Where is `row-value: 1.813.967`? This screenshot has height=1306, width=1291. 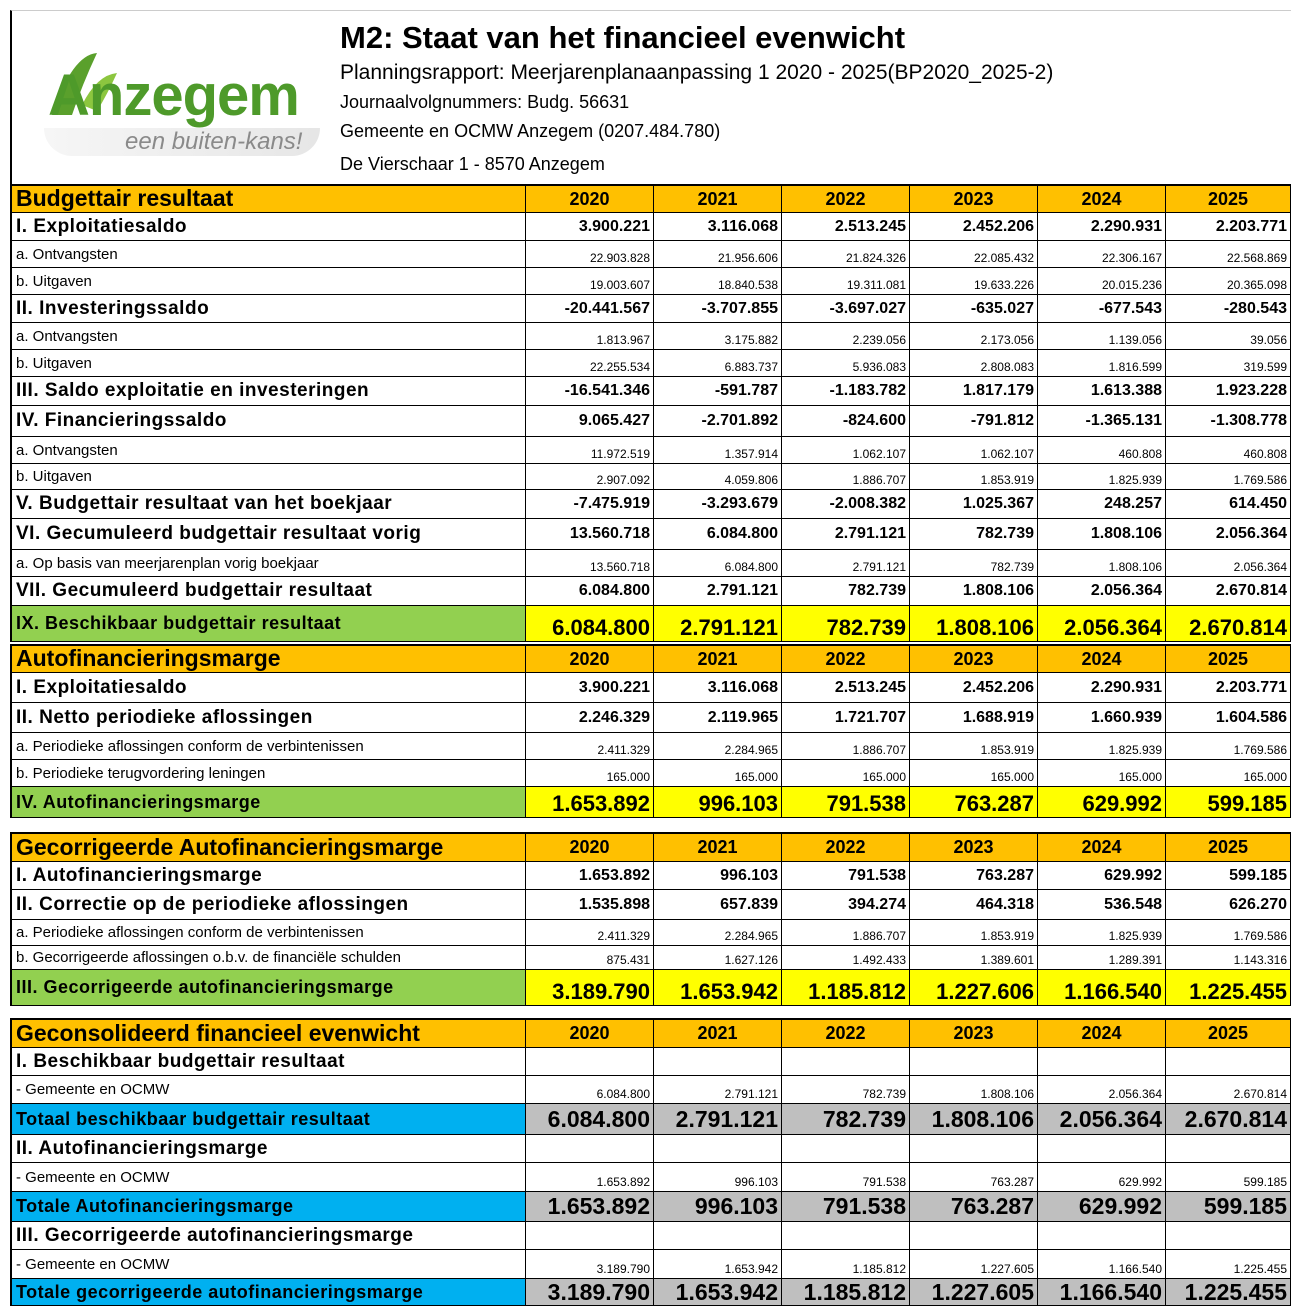
row-value: 1.813.967 is located at coordinates (590, 336).